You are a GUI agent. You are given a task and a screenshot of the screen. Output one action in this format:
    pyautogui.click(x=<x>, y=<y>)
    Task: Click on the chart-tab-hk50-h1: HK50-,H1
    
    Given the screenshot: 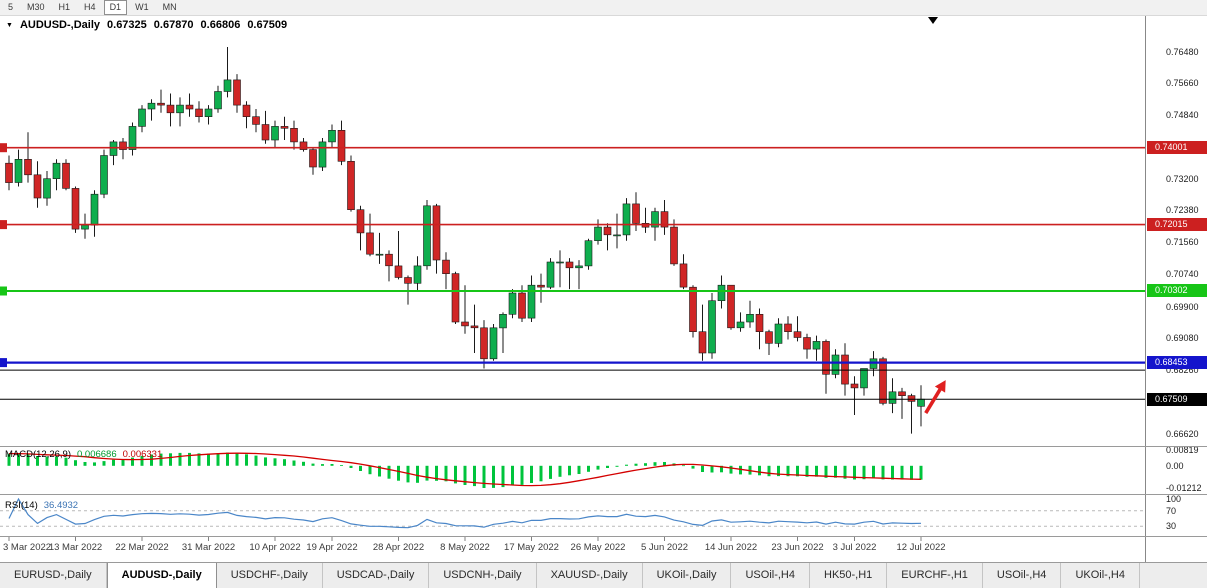 What is the action you would take?
    pyautogui.click(x=849, y=575)
    